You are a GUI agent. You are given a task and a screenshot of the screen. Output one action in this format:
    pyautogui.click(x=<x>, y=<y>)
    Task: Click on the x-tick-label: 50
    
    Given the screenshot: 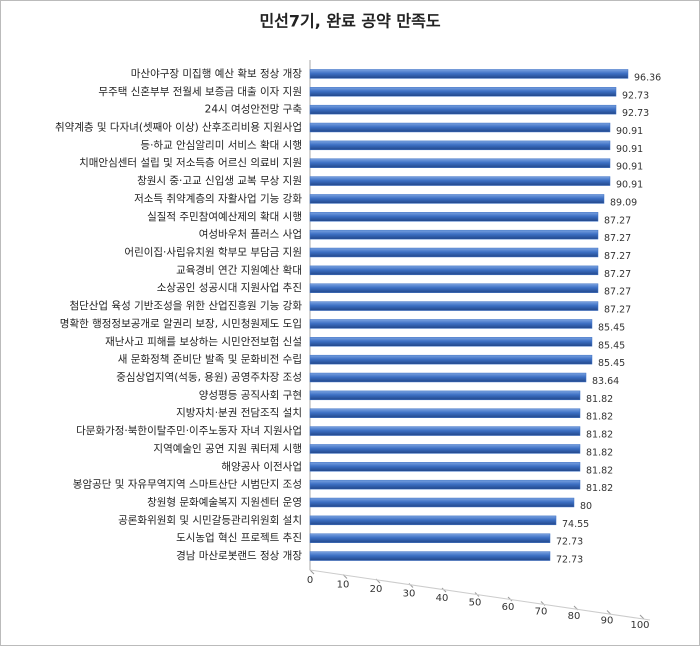 What is the action you would take?
    pyautogui.click(x=475, y=603)
    